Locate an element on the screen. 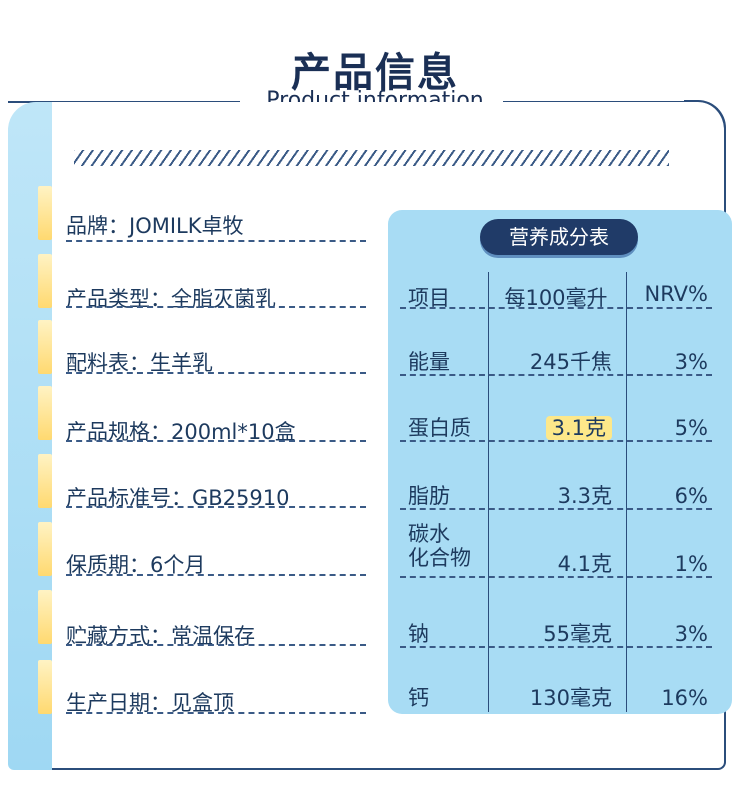  nutrient-value: 245千焦 is located at coordinates (570, 362).